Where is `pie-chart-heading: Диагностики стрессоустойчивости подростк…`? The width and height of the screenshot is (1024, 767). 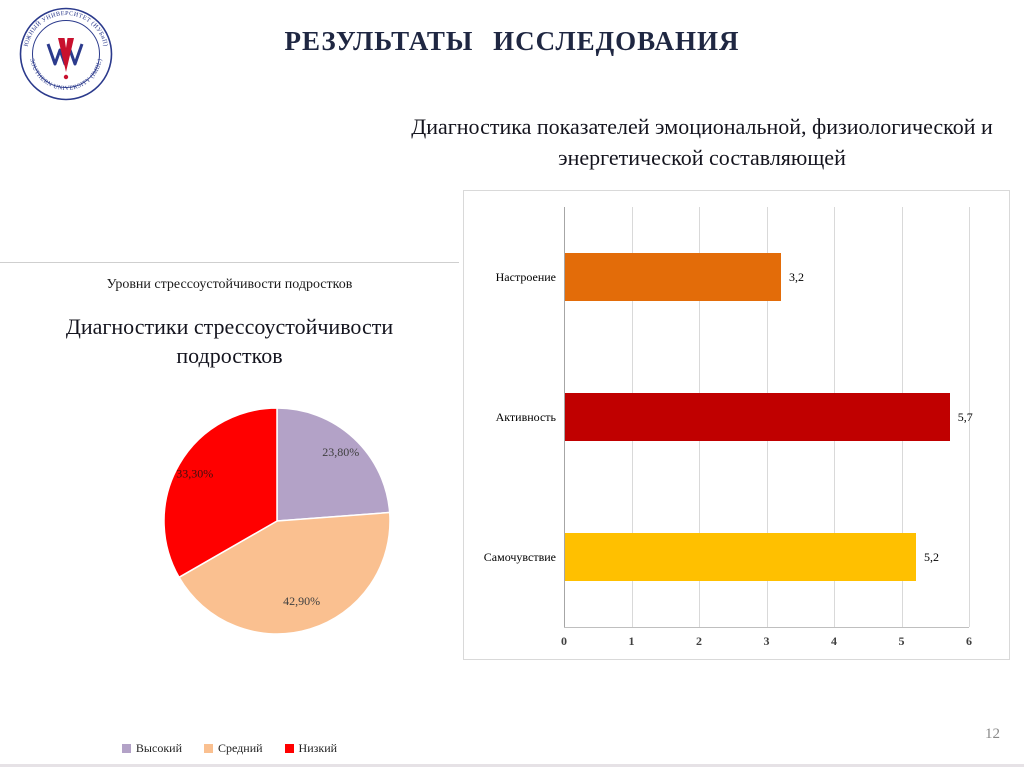 pie-chart-heading: Диагностики стрессоустойчивости подростк… is located at coordinates (229, 341).